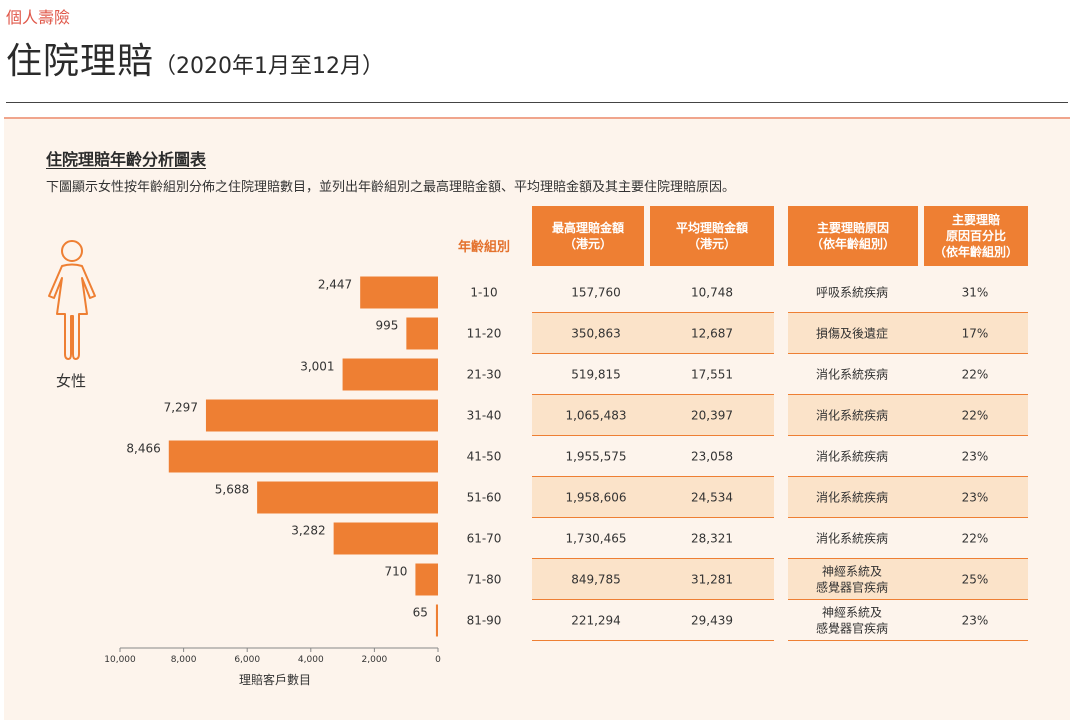  Describe the element at coordinates (711, 244) in the screenshot. I see `avg-claim-header-line2: （港元）` at that location.